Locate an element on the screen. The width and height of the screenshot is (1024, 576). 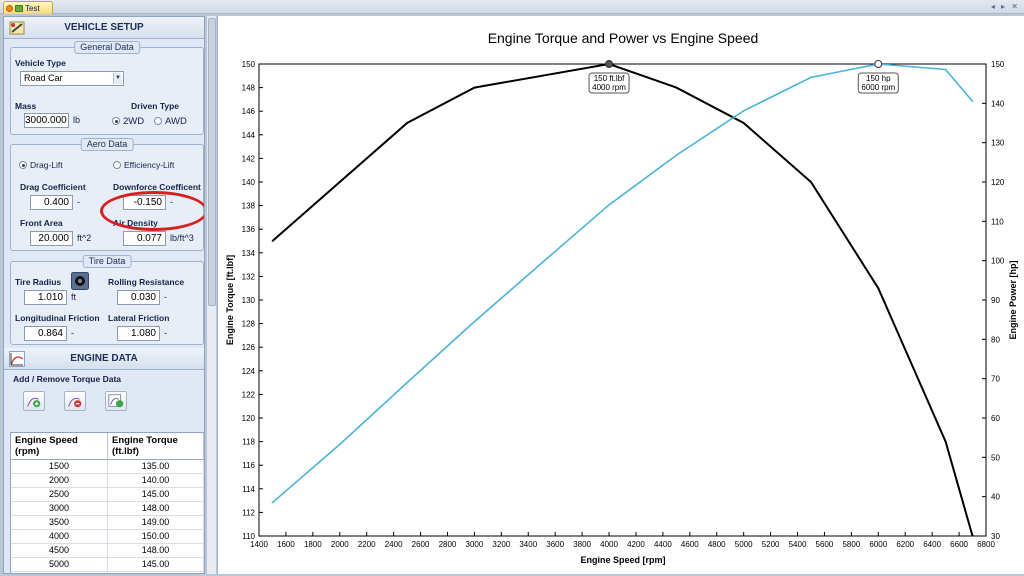
engine-speed-cell: 5000 is located at coordinates (59, 564).